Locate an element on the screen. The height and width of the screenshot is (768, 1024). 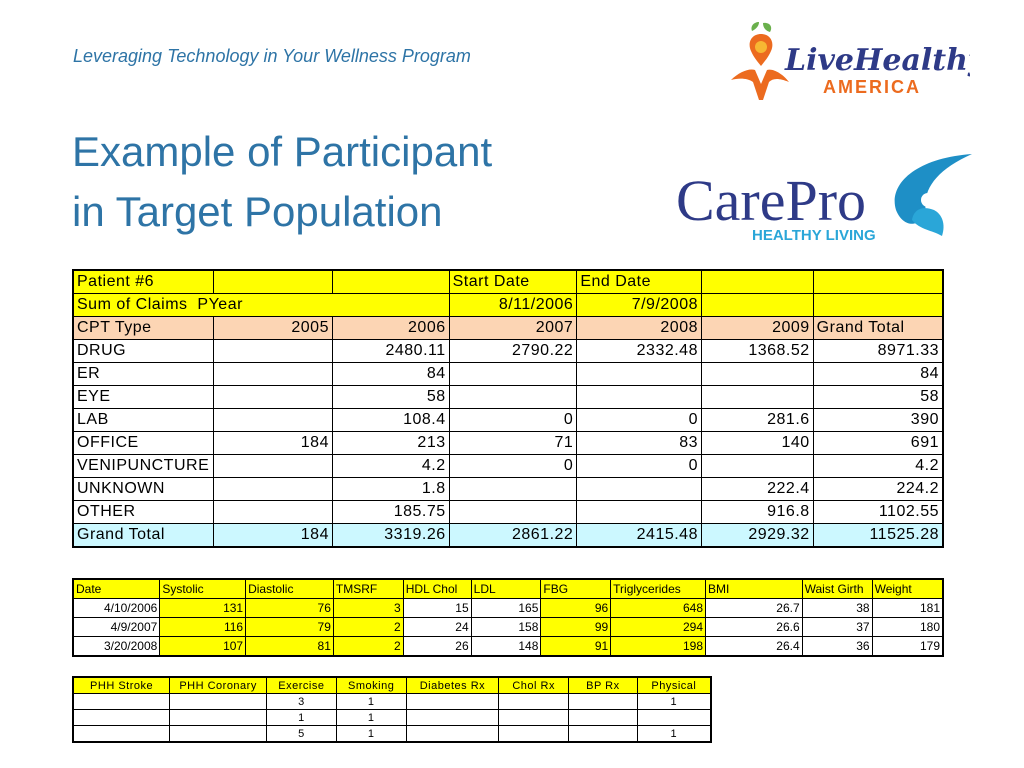
row-total: 691 is located at coordinates (878, 443).